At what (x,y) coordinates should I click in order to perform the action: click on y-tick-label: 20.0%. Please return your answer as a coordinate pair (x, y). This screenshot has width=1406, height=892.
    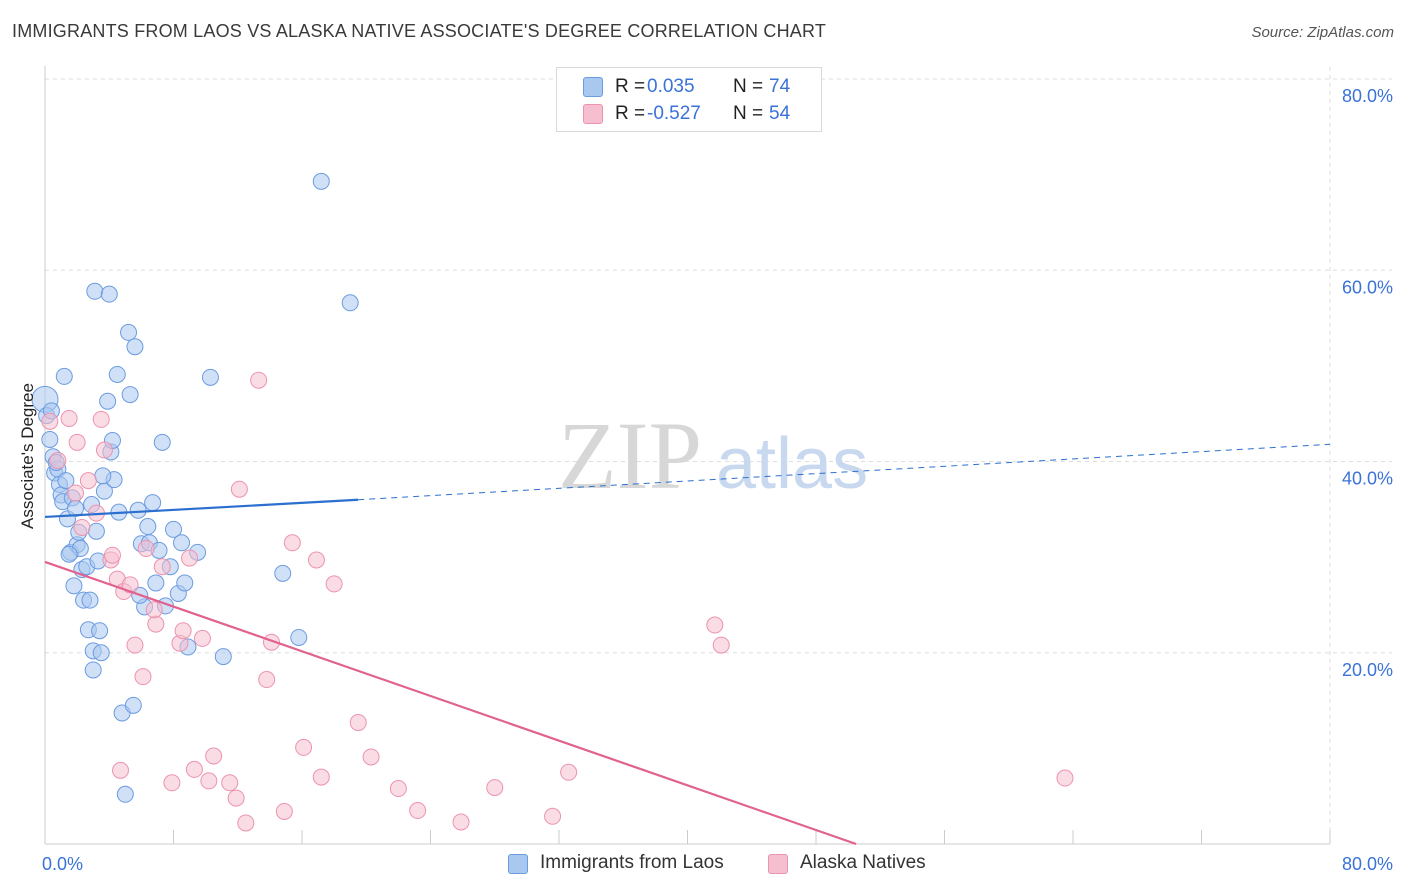
    Looking at the image, I should click on (1367, 670).